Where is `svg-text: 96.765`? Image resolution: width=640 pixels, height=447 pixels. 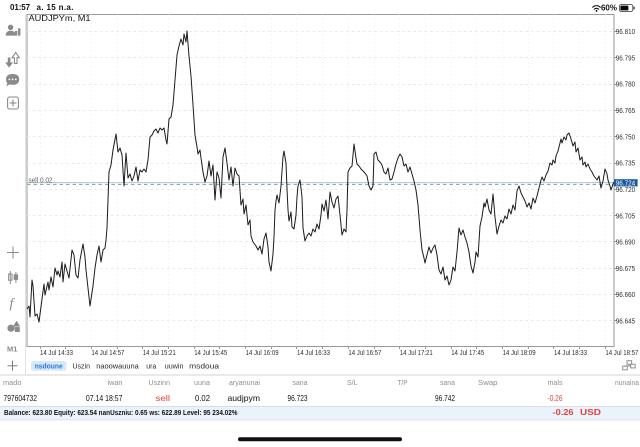
svg-text: 96.765 is located at coordinates (625, 110).